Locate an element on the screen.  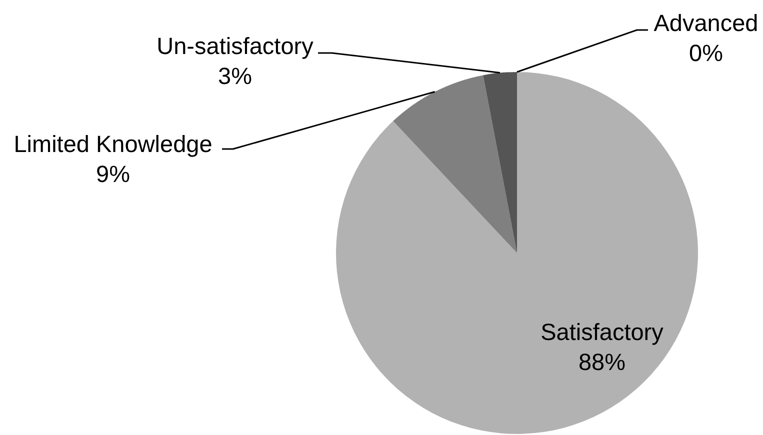
text: 0% is located at coordinates (706, 53).